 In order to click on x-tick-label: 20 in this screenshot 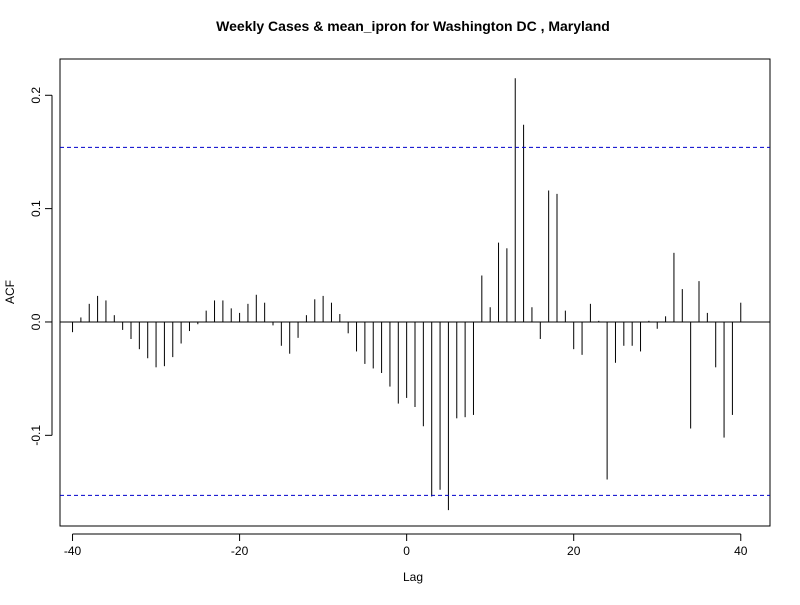, I will do `click(574, 551)`.